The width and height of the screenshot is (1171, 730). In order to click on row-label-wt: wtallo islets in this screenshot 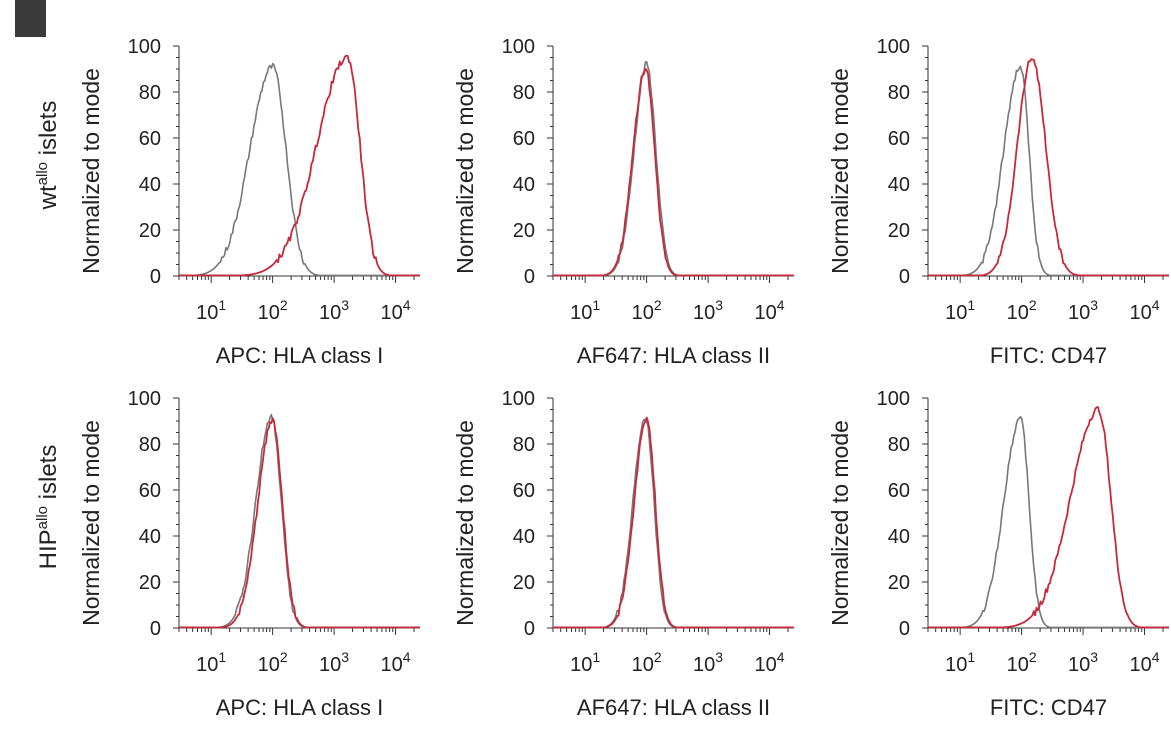, I will do `click(48, 156)`.